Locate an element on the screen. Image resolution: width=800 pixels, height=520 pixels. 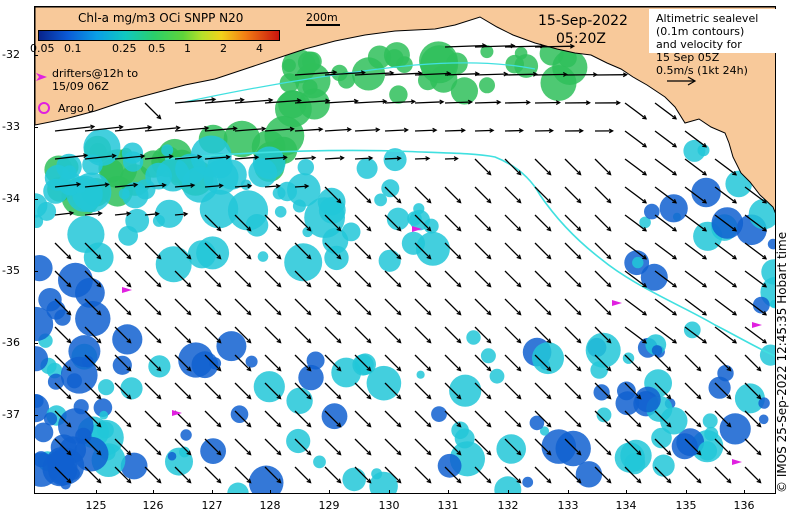
drifter-marker is located at coordinates (177, 413).